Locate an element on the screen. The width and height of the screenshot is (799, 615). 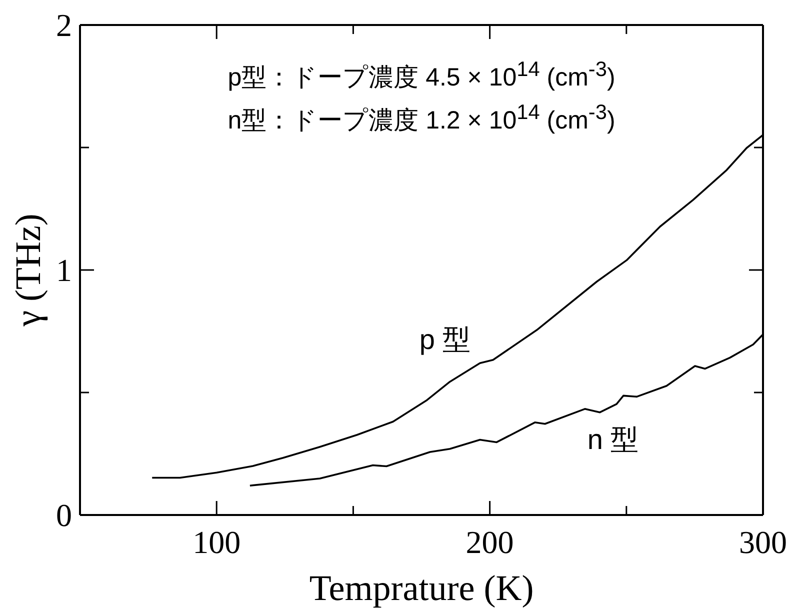
x-axis-title: Temprature (K) is located at coordinates (421, 588).